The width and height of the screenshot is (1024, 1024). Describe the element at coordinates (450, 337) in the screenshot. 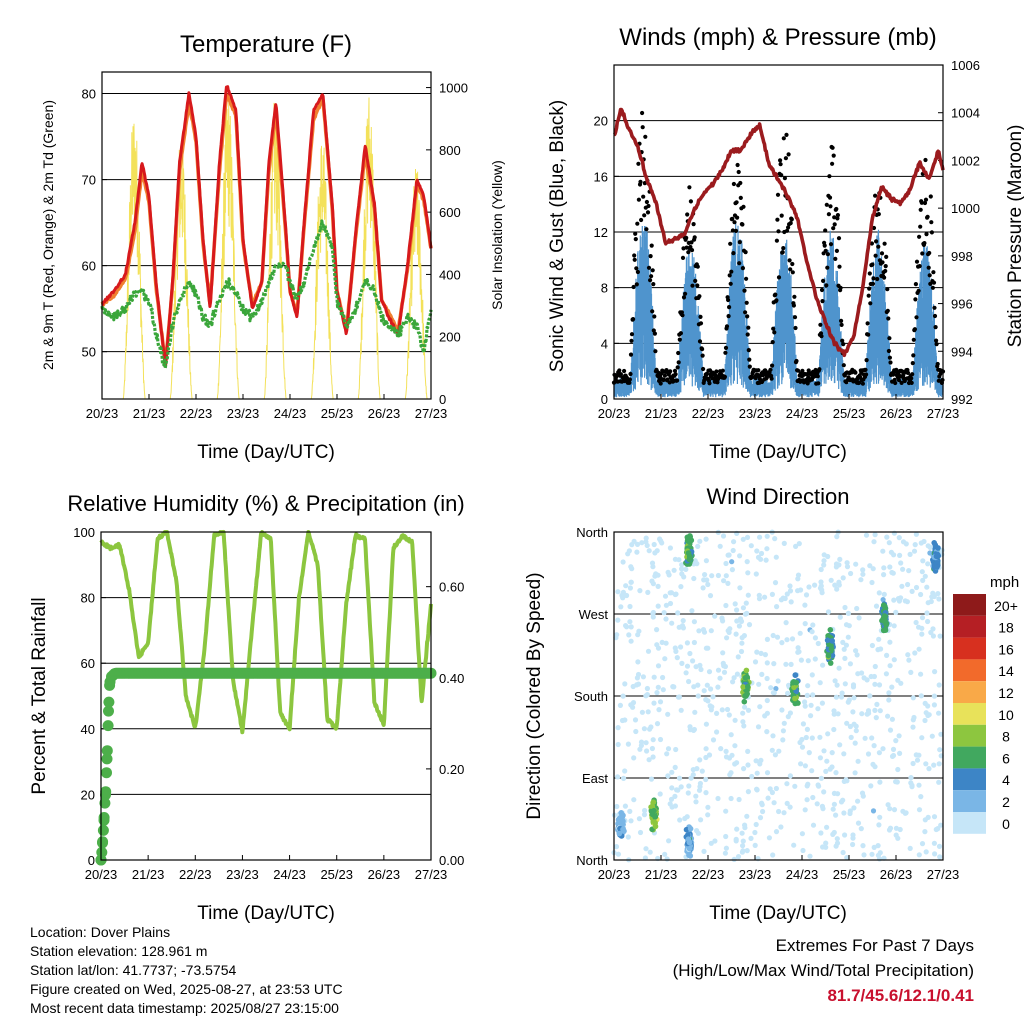

I see `temperature-ytick-right-label: 200` at that location.